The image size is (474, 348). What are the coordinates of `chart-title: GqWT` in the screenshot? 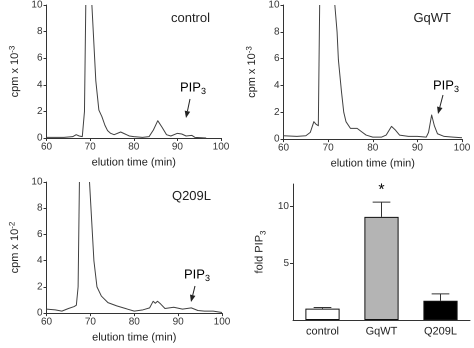 It's located at (432, 17).